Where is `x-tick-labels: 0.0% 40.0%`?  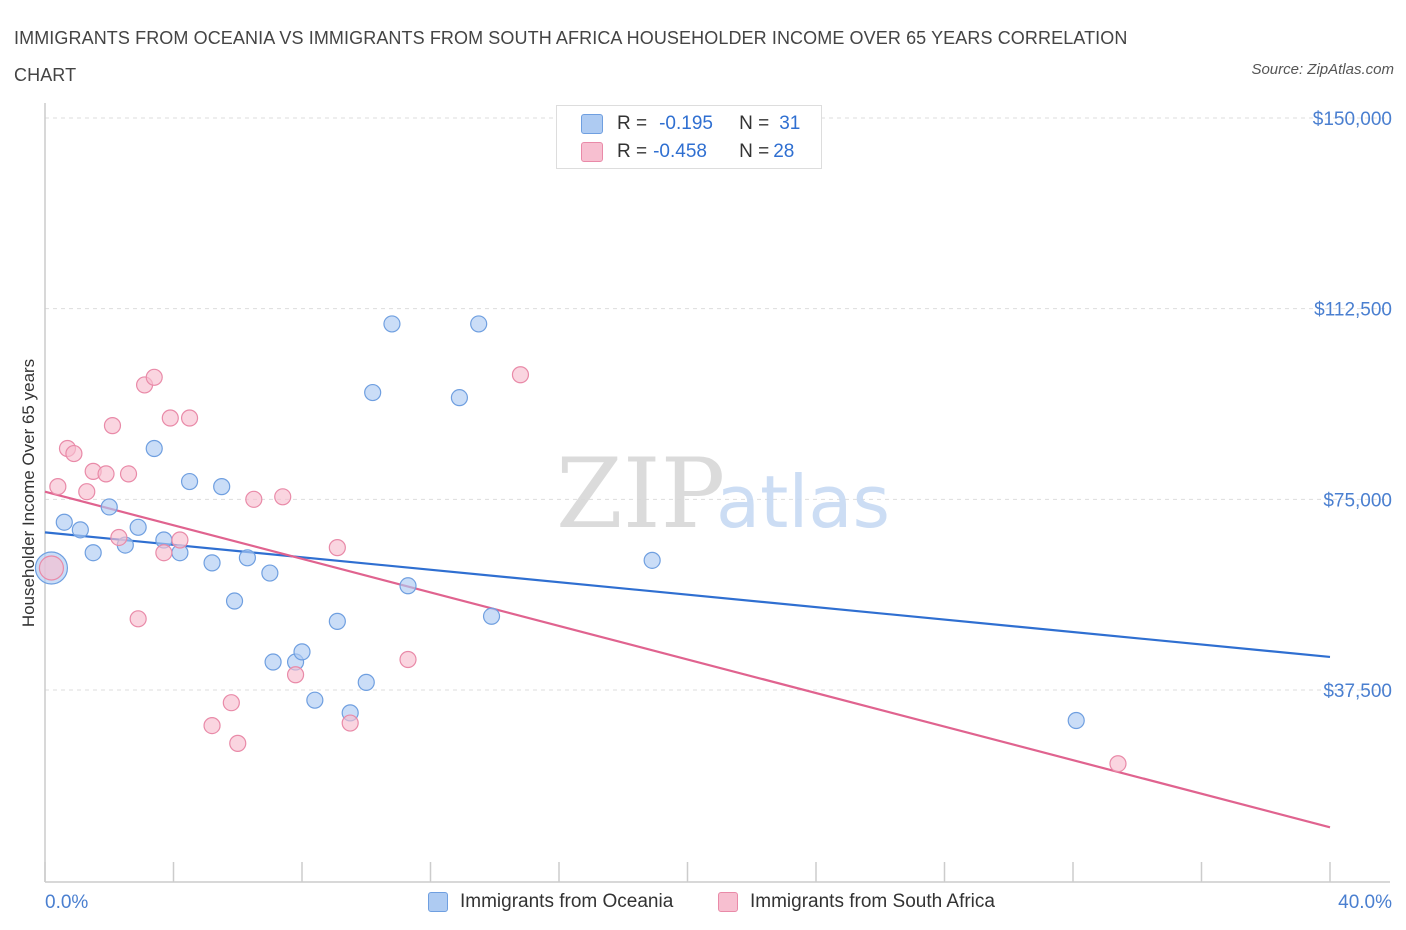 x-tick-labels: 0.0% 40.0% is located at coordinates (718, 902).